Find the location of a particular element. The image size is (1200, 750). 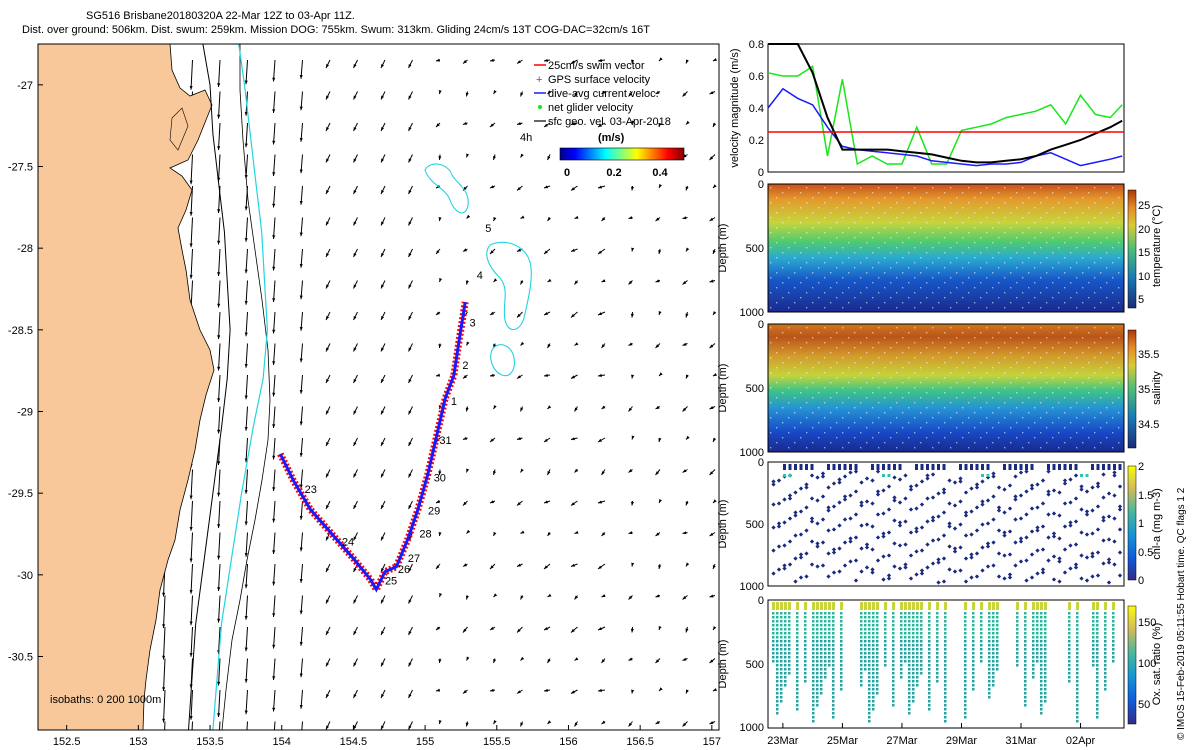

temp-cbar-tick-15: 15 is located at coordinates (1144, 253).